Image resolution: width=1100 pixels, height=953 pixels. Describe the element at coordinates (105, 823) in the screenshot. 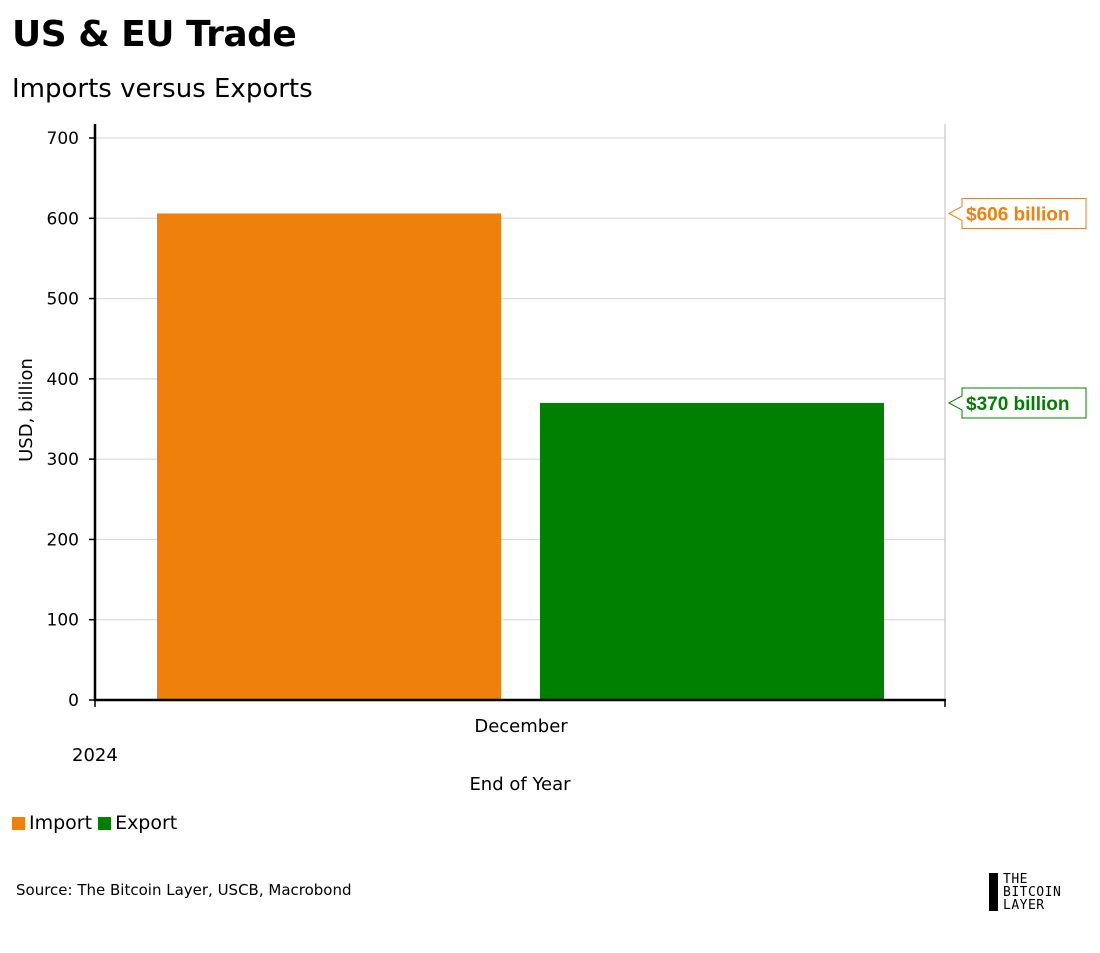

I see `legend-swatch-export` at that location.